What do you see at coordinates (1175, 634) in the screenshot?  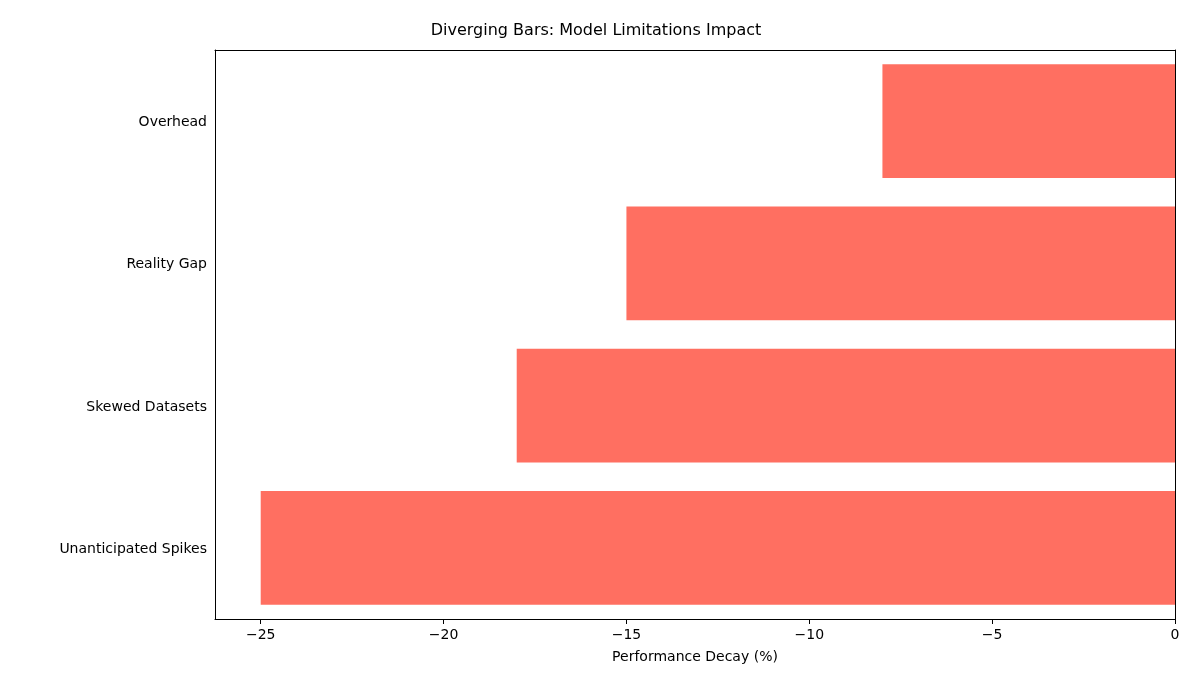 I see `x-tick-label: 0` at bounding box center [1175, 634].